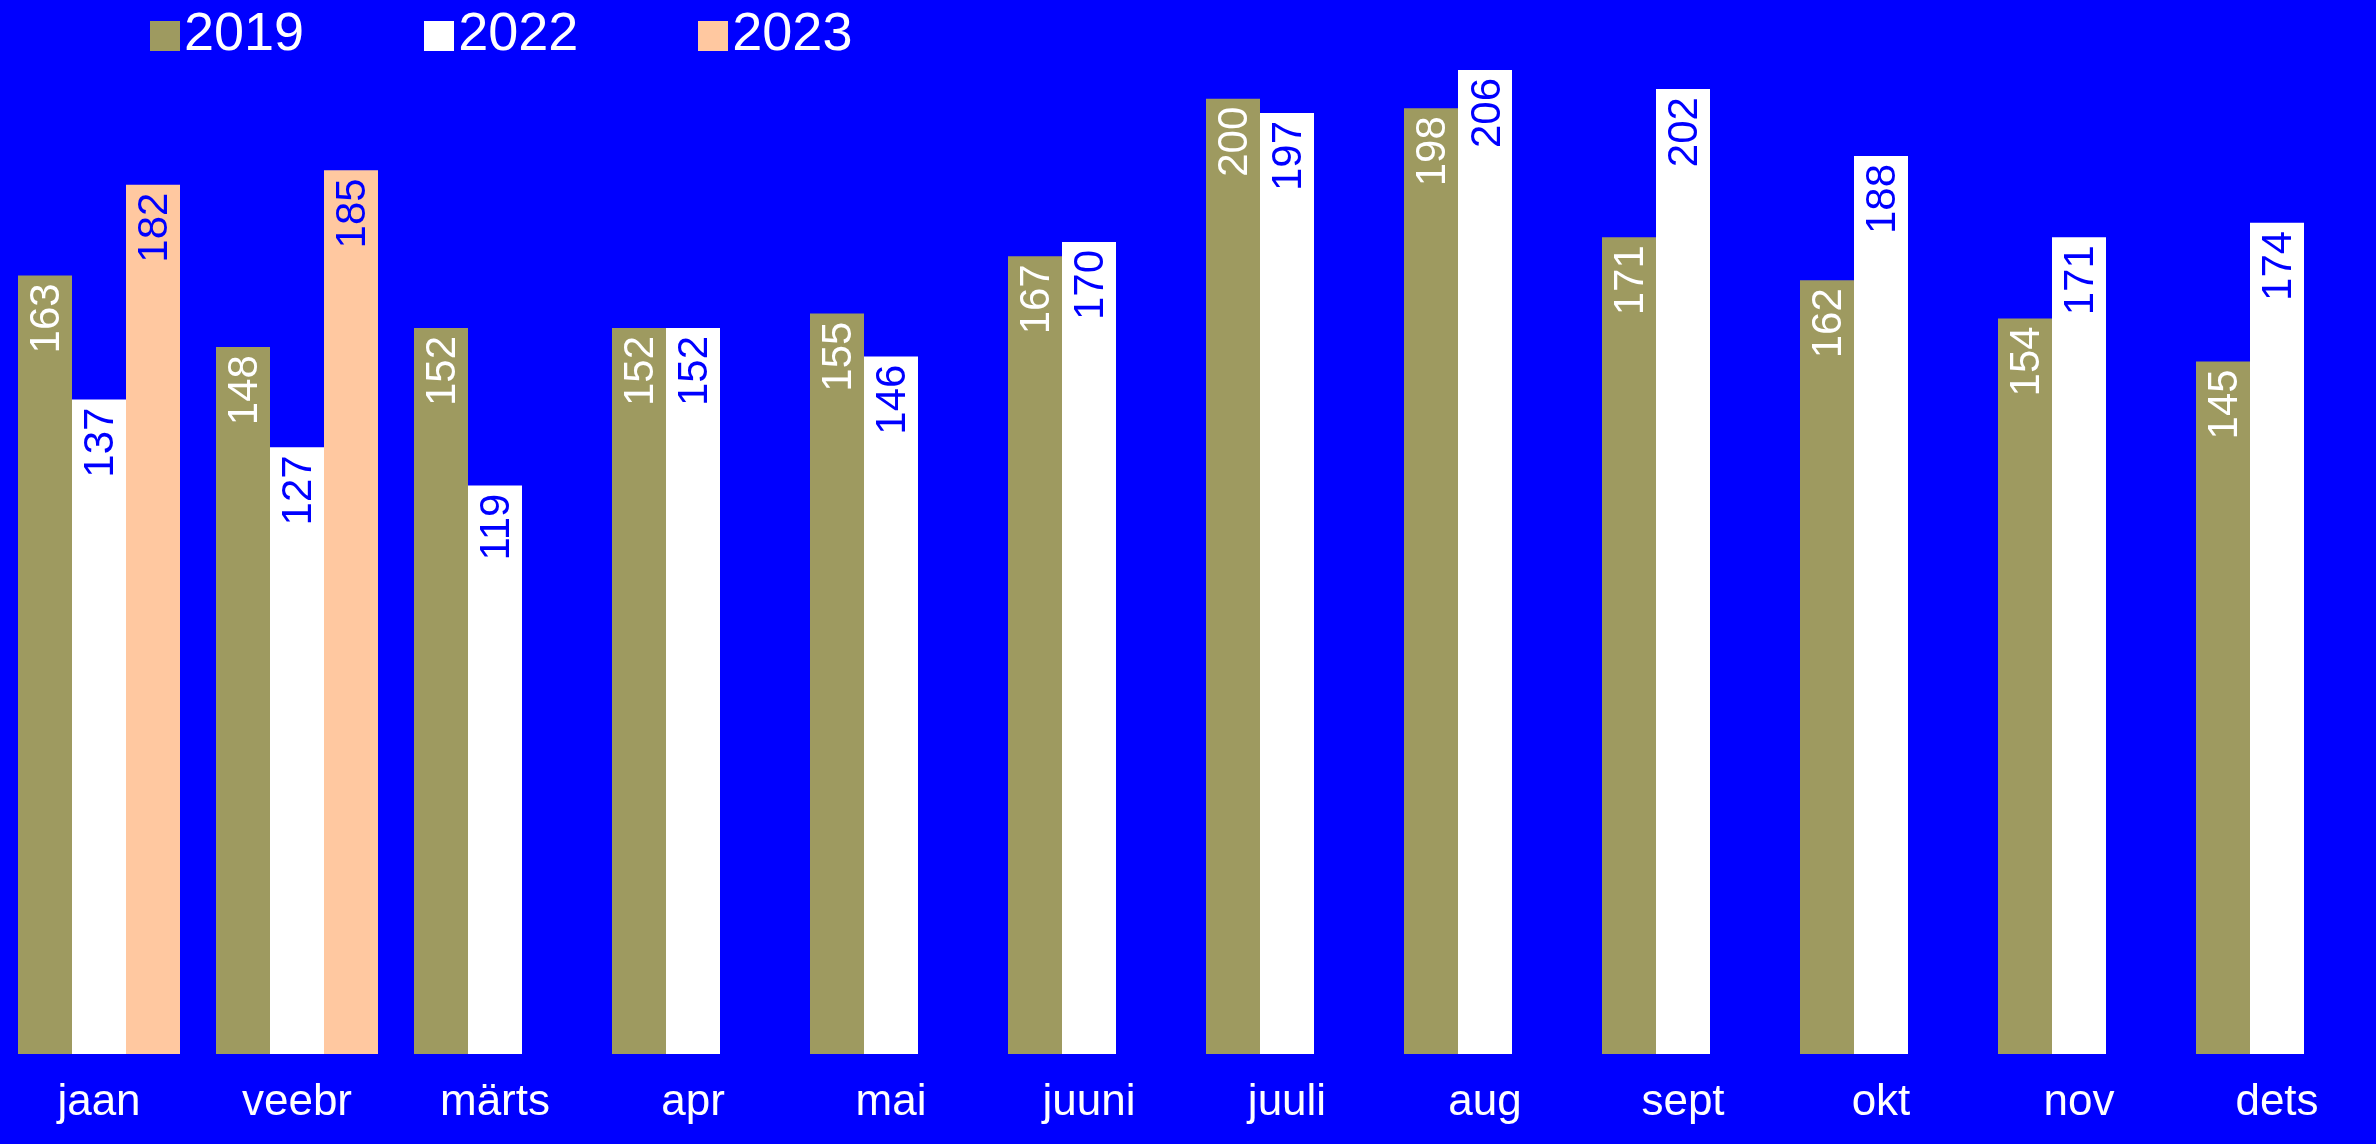 The height and width of the screenshot is (1144, 2376). Describe the element at coordinates (297, 1100) in the screenshot. I see `x-tick-label: veebr` at that location.